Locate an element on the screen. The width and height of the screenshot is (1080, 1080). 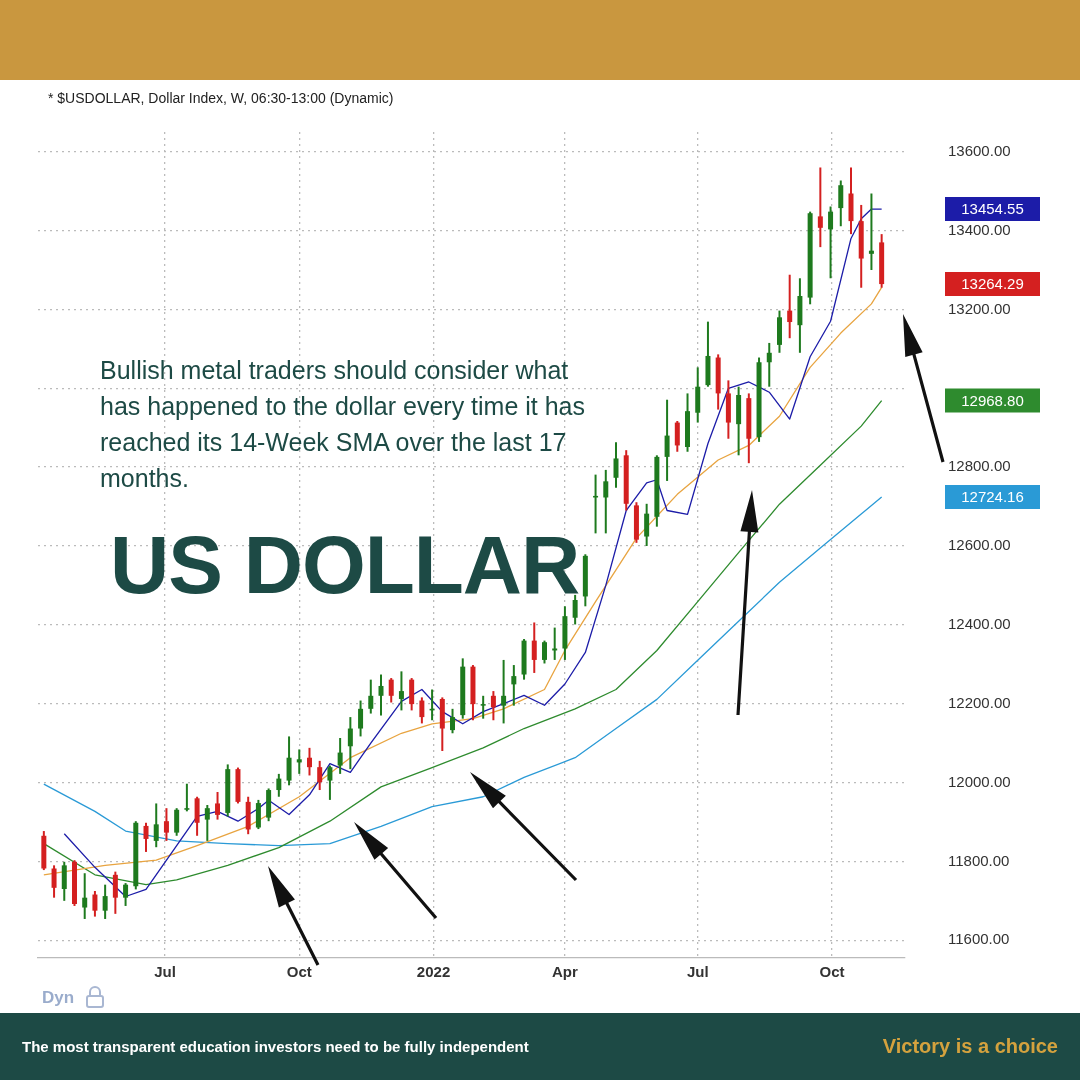
text: 12724.16 is located at coordinates (992, 497).